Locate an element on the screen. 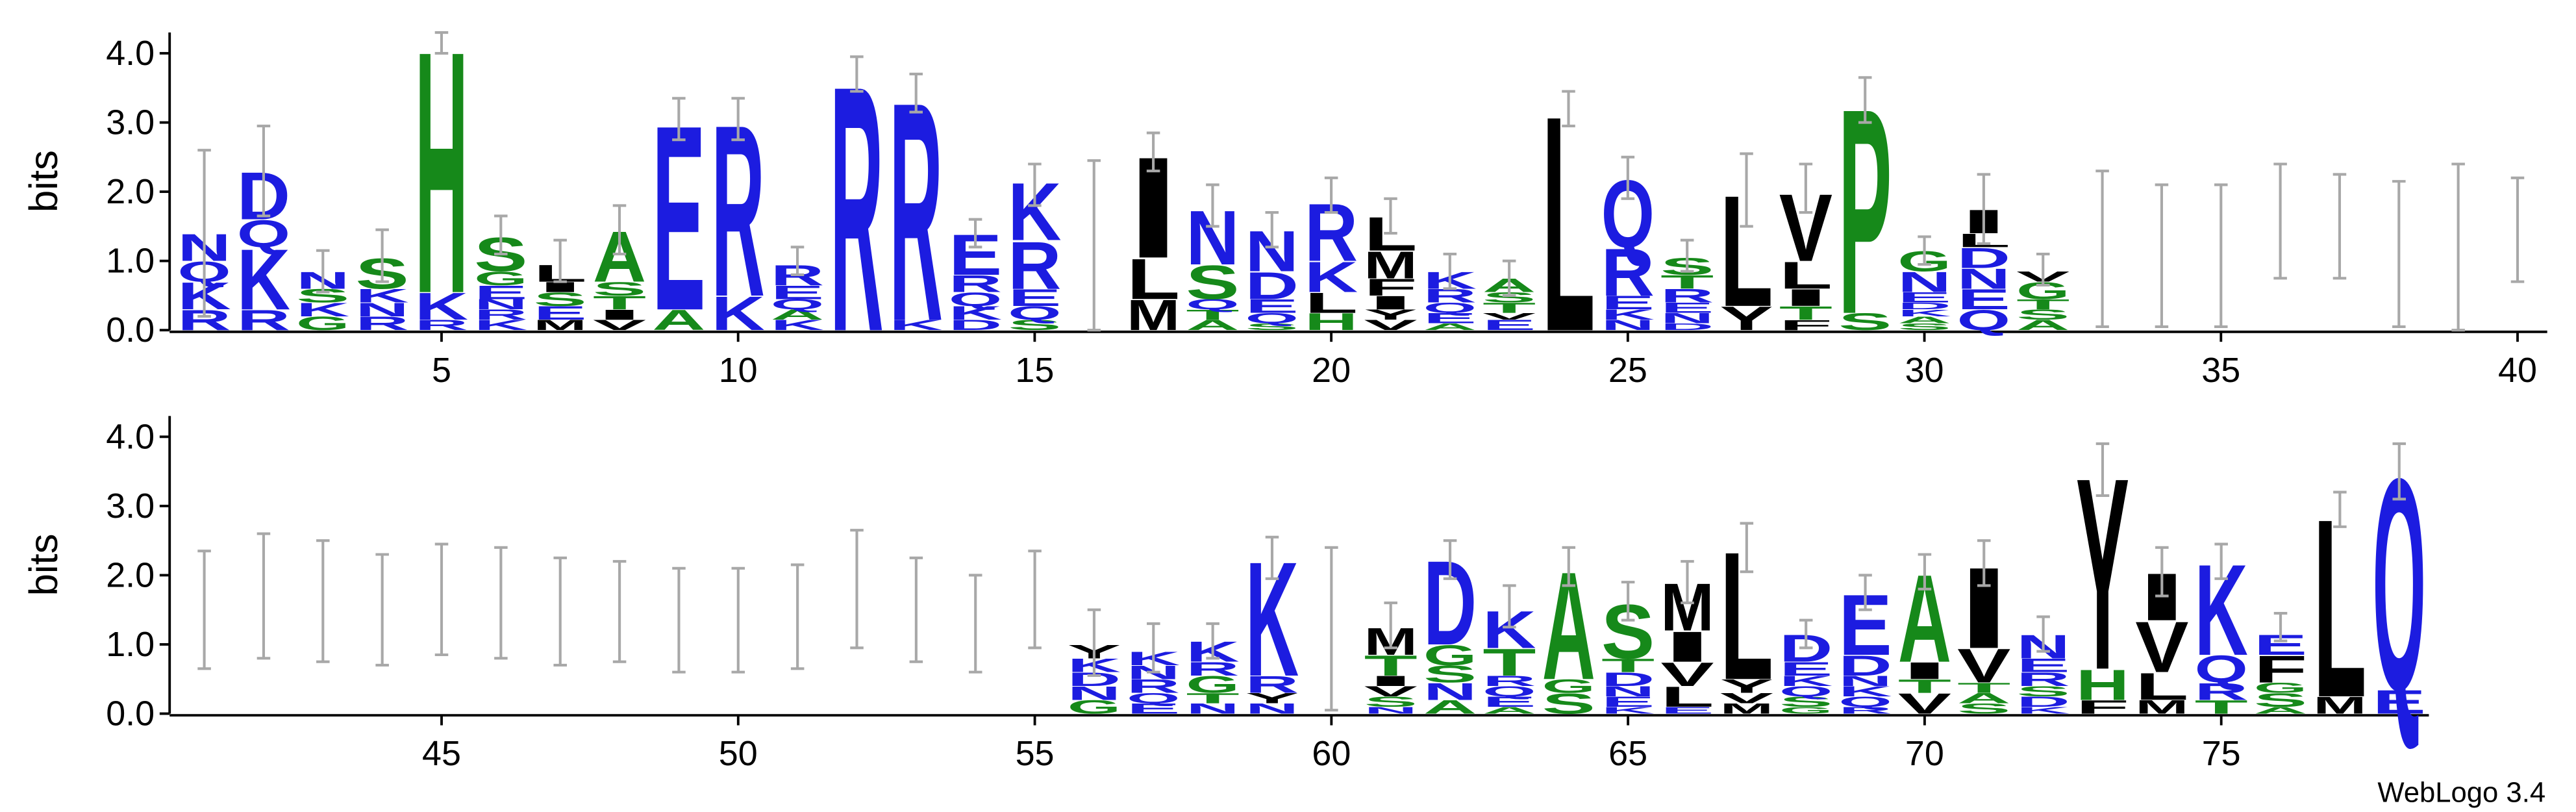 This screenshot has width=2576, height=812. x-tick-label: 5 is located at coordinates (441, 370).